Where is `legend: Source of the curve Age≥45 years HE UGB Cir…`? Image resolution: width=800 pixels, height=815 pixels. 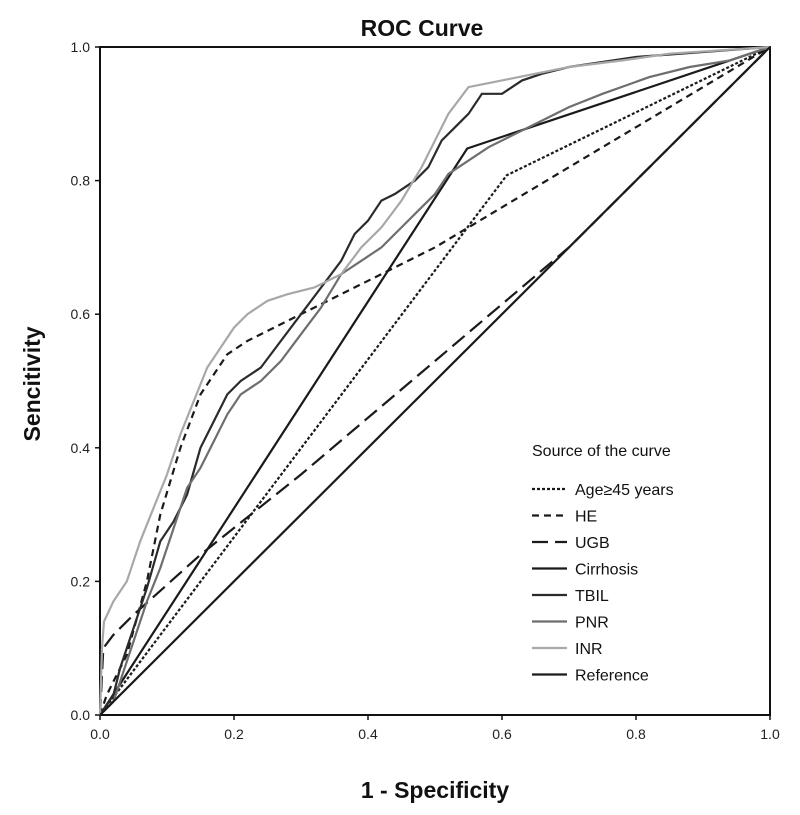
legend: Source of the curve Age≥45 years HE UGB Cir… is located at coordinates (603, 564).